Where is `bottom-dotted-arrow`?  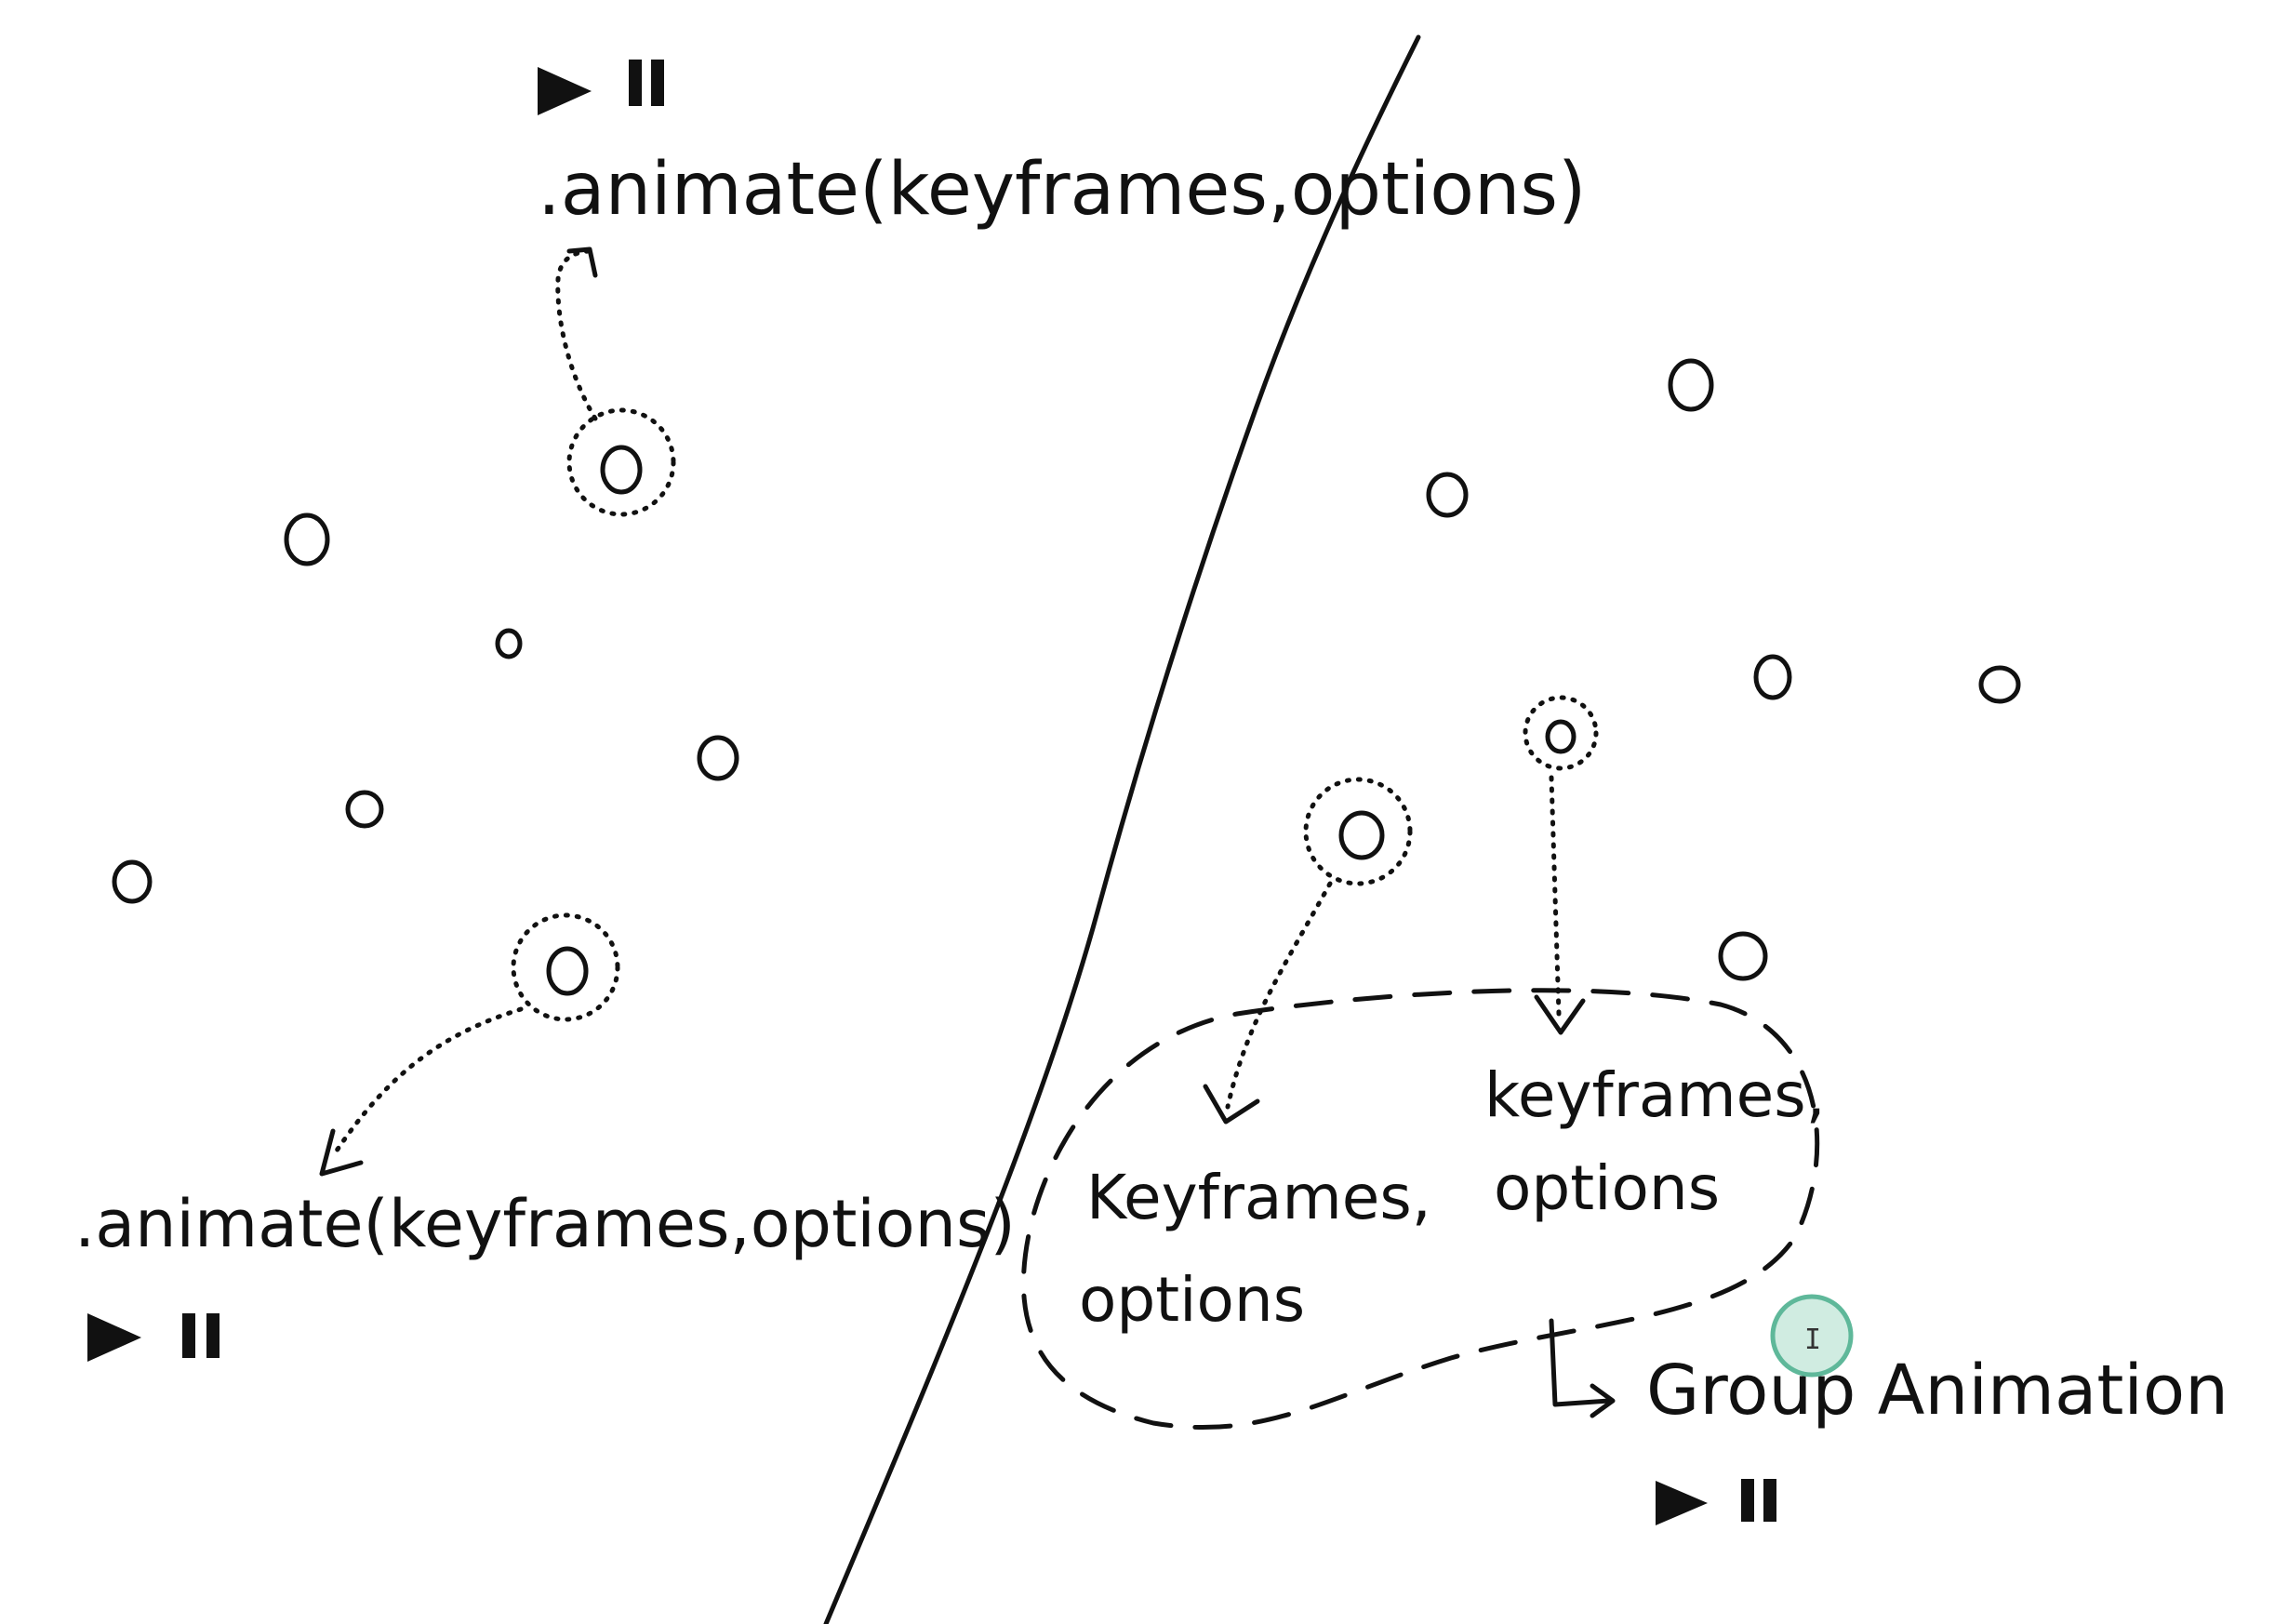
bottom-dotted-arrow is located at coordinates (428, 1081).